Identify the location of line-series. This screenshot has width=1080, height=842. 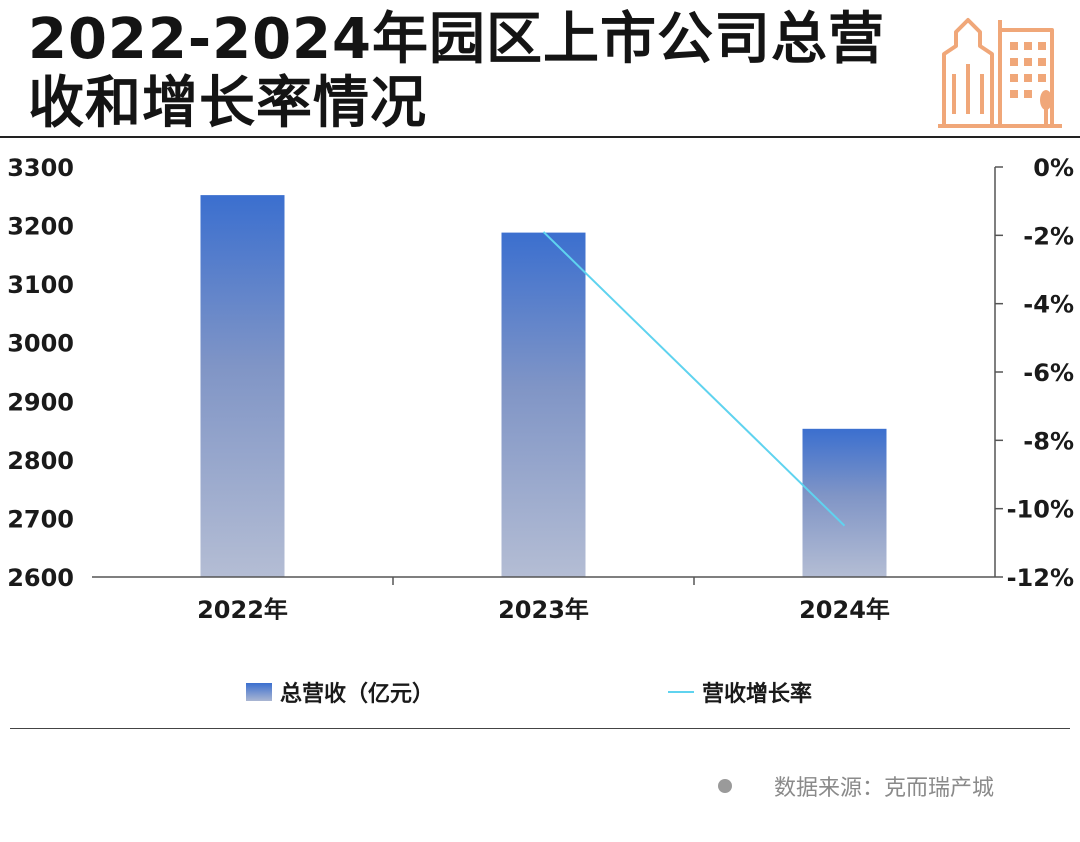
(694, 379).